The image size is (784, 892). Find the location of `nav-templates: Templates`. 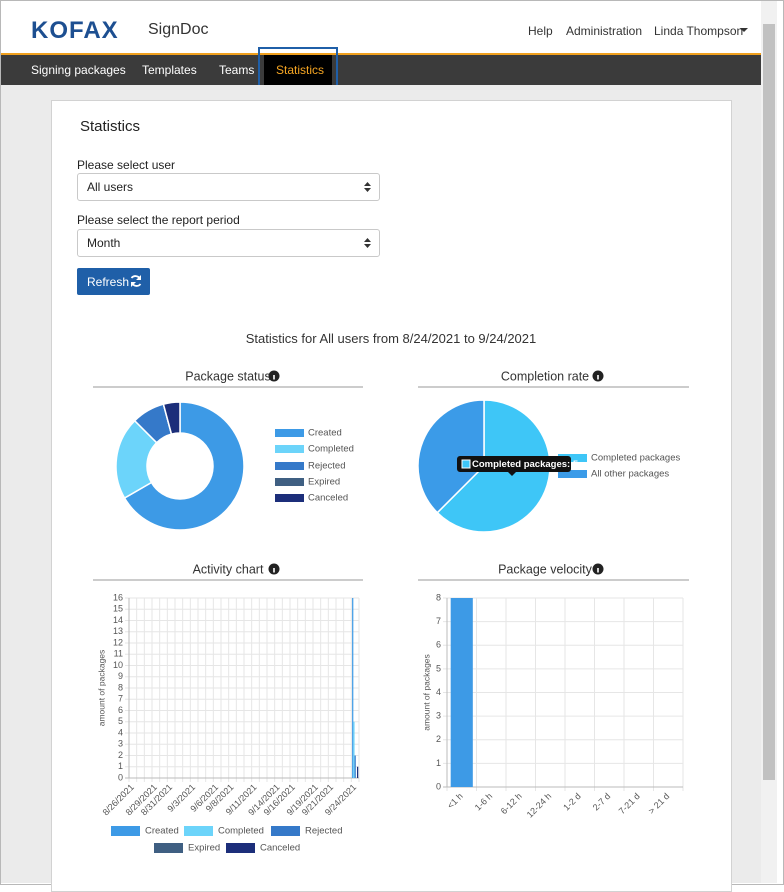

nav-templates: Templates is located at coordinates (169, 70).